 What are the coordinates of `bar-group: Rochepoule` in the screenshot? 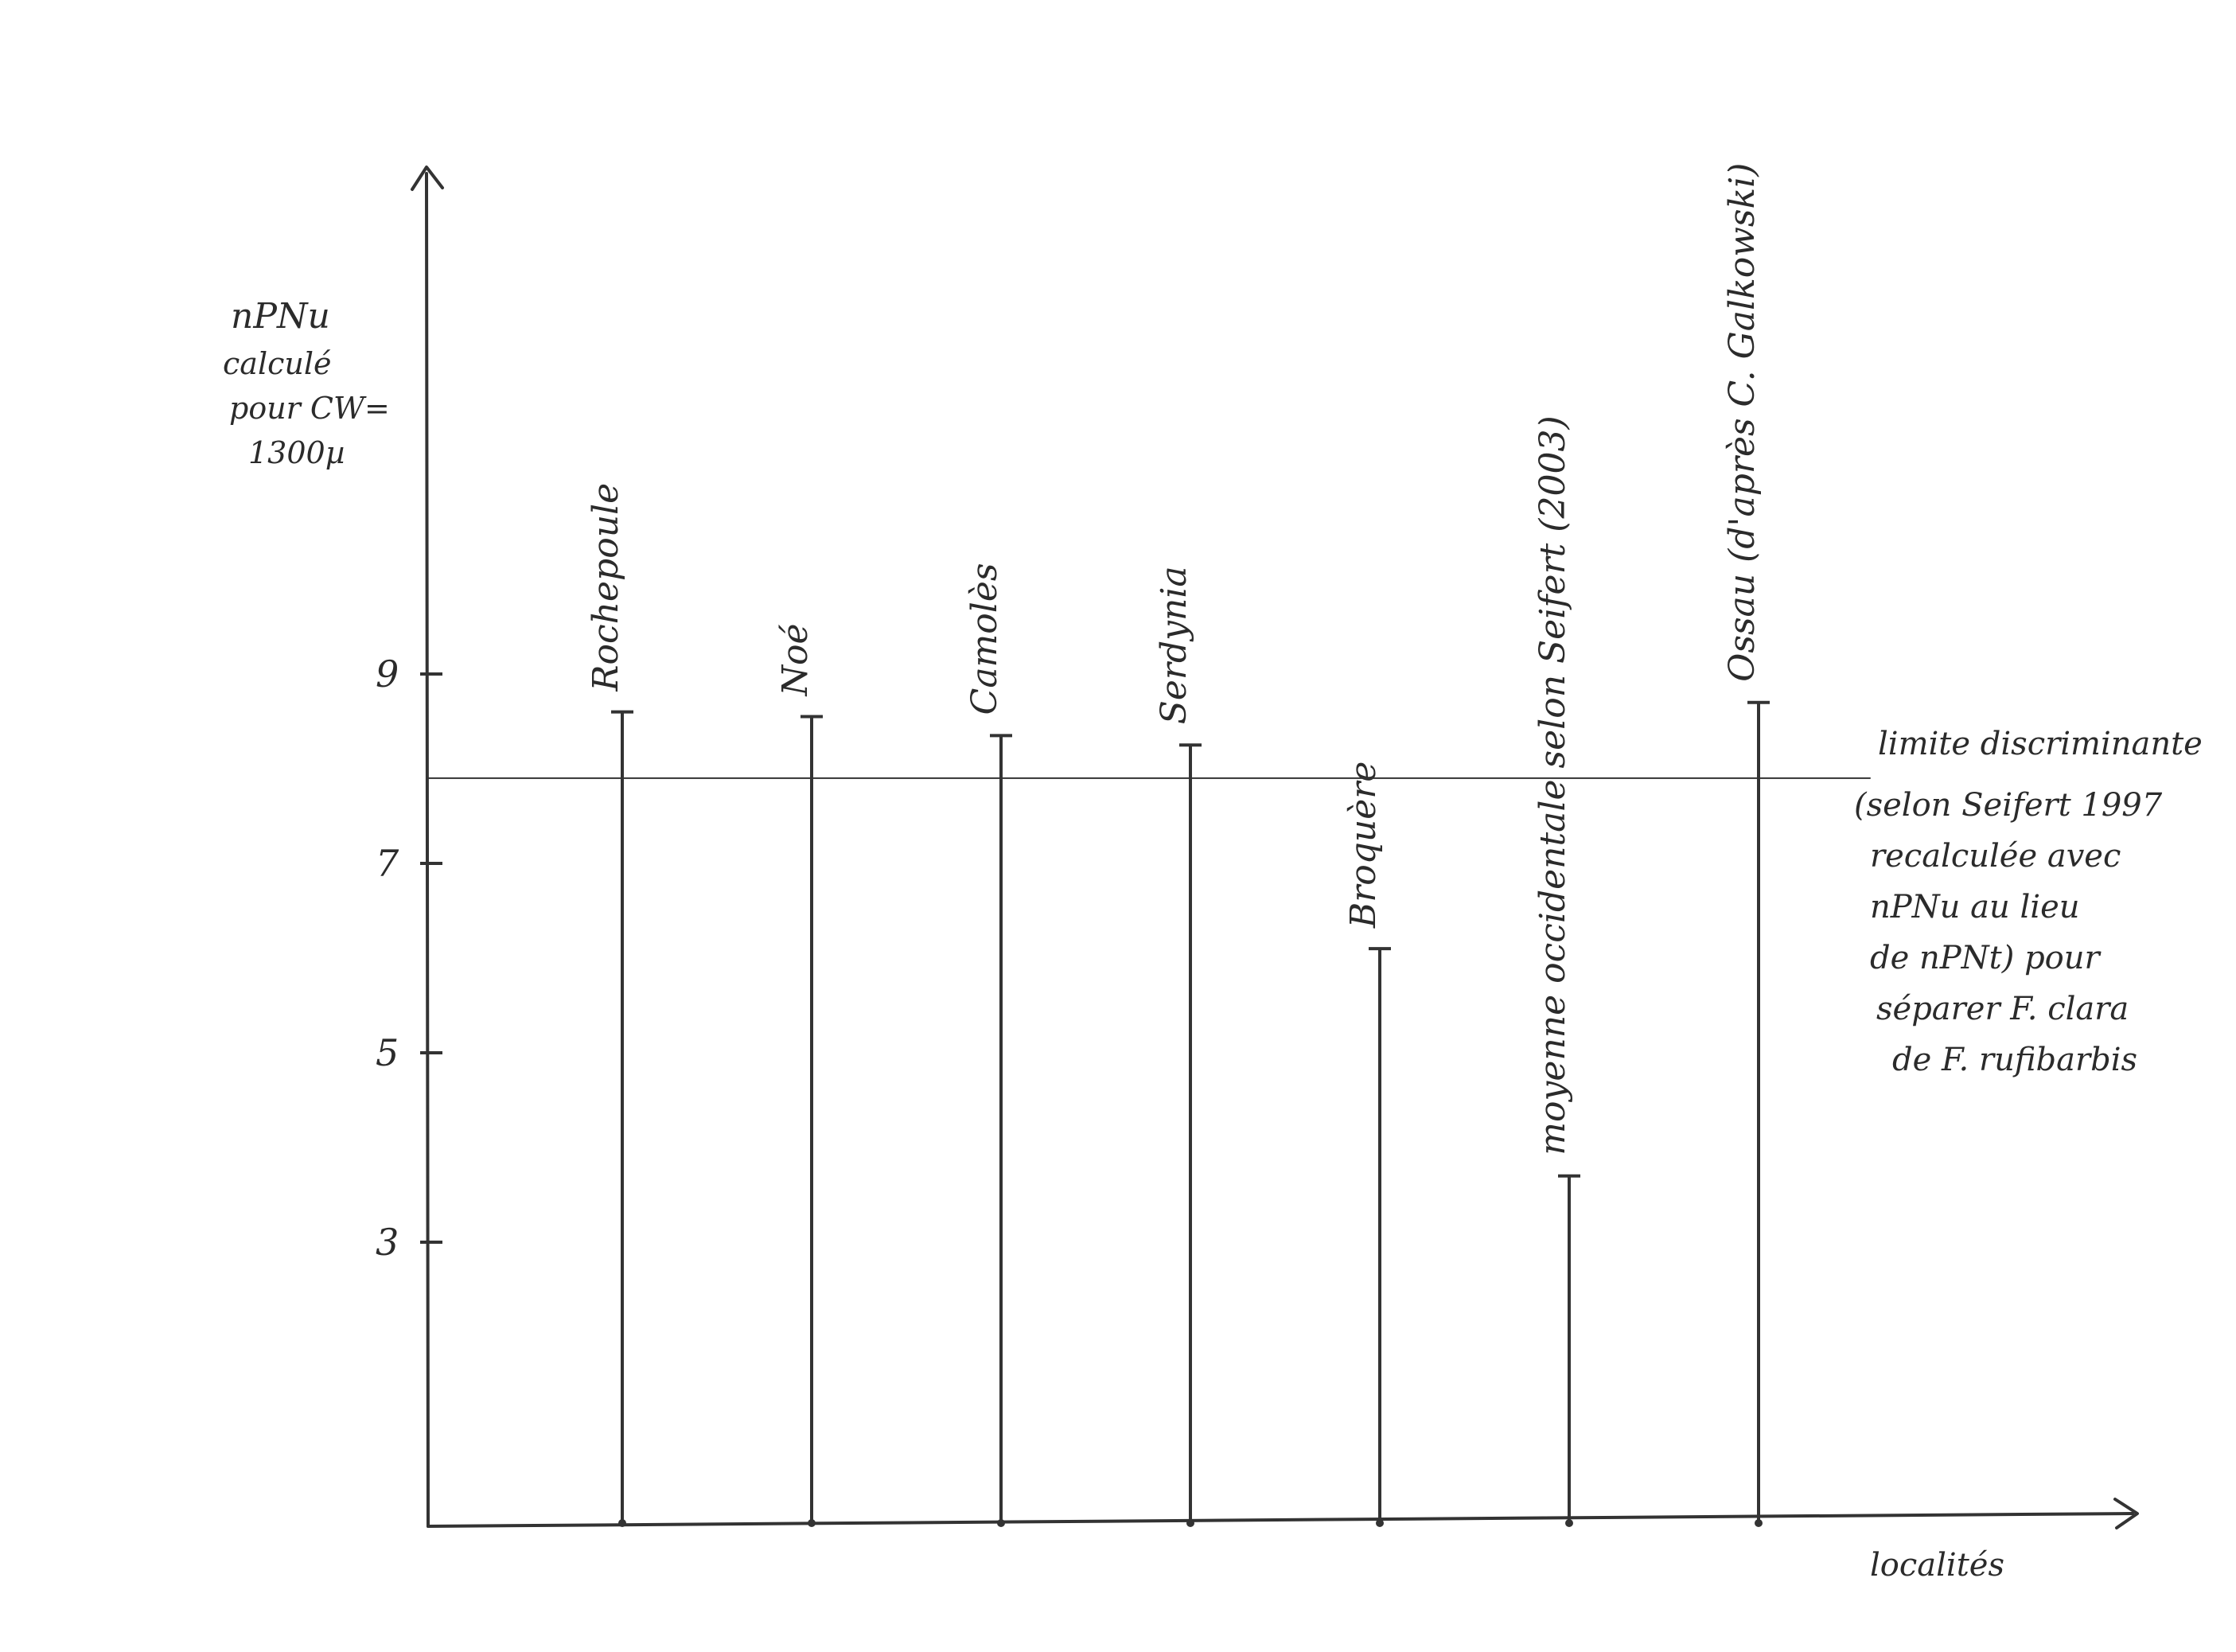 It's located at (609, 1005).